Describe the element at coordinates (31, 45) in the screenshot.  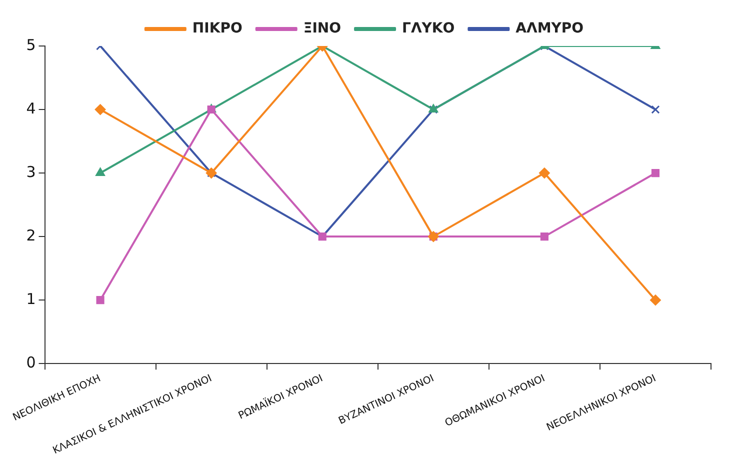
I see `y-tick-label: 5` at that location.